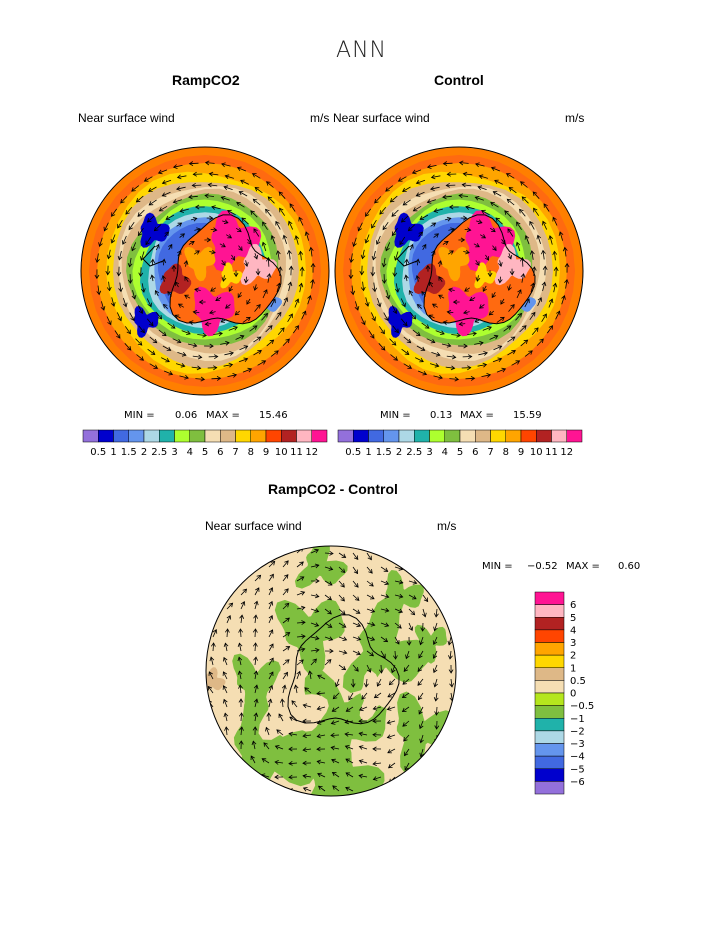 This screenshot has height=935, width=723. Describe the element at coordinates (459, 271) in the screenshot. I see `polar-map-control` at that location.